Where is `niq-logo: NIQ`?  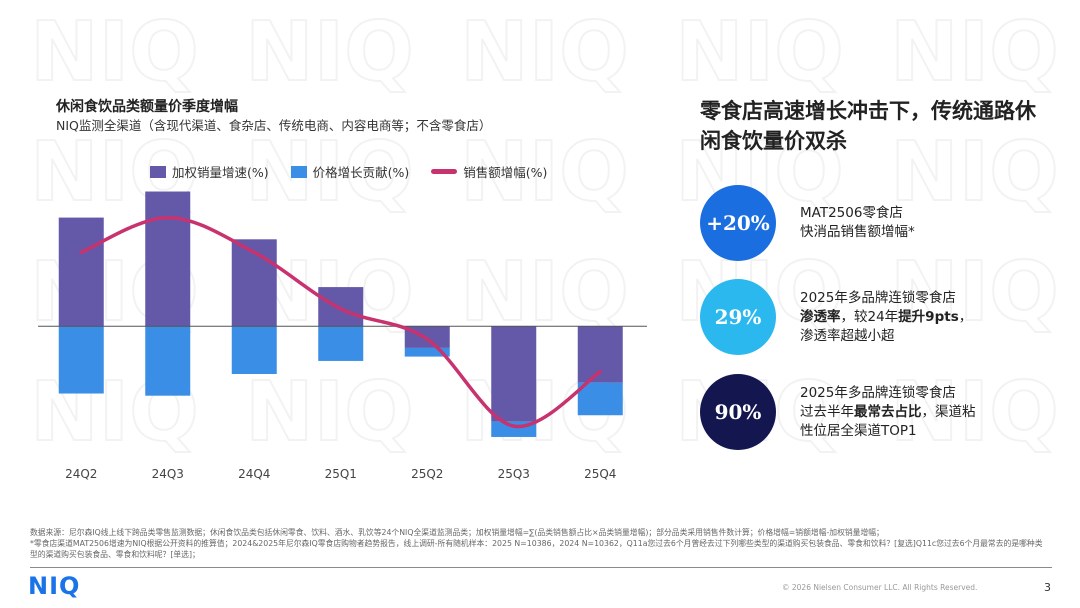
niq-logo: NIQ is located at coordinates (54, 586).